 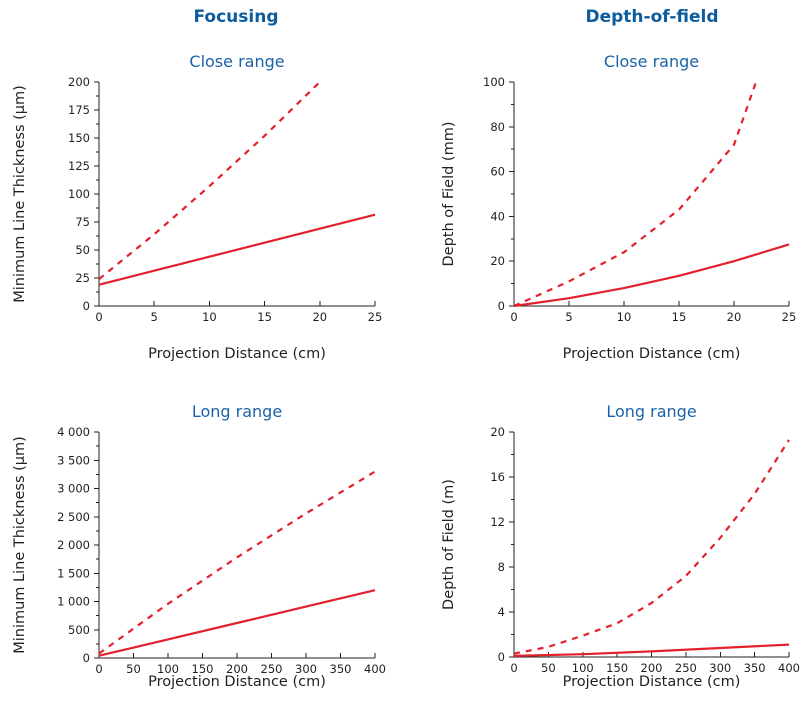 I want to click on y-tick-label: 4 000, so click(x=73, y=432).